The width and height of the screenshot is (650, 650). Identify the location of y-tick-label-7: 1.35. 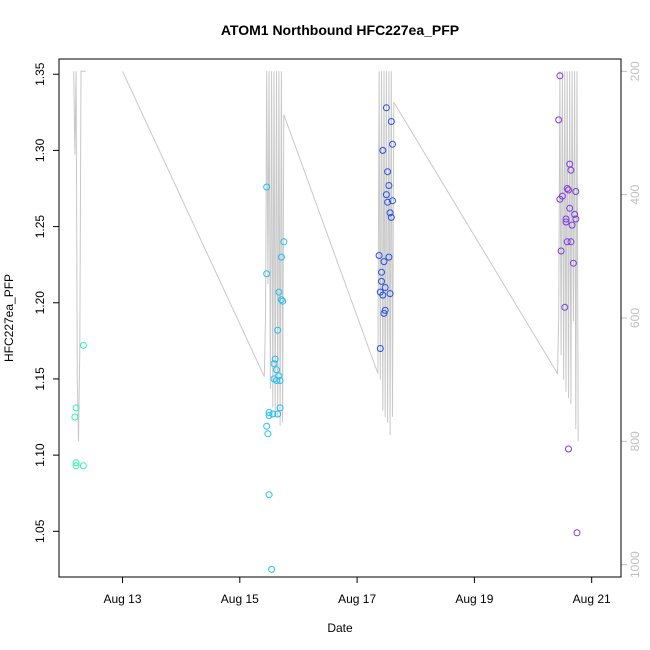
(40, 74).